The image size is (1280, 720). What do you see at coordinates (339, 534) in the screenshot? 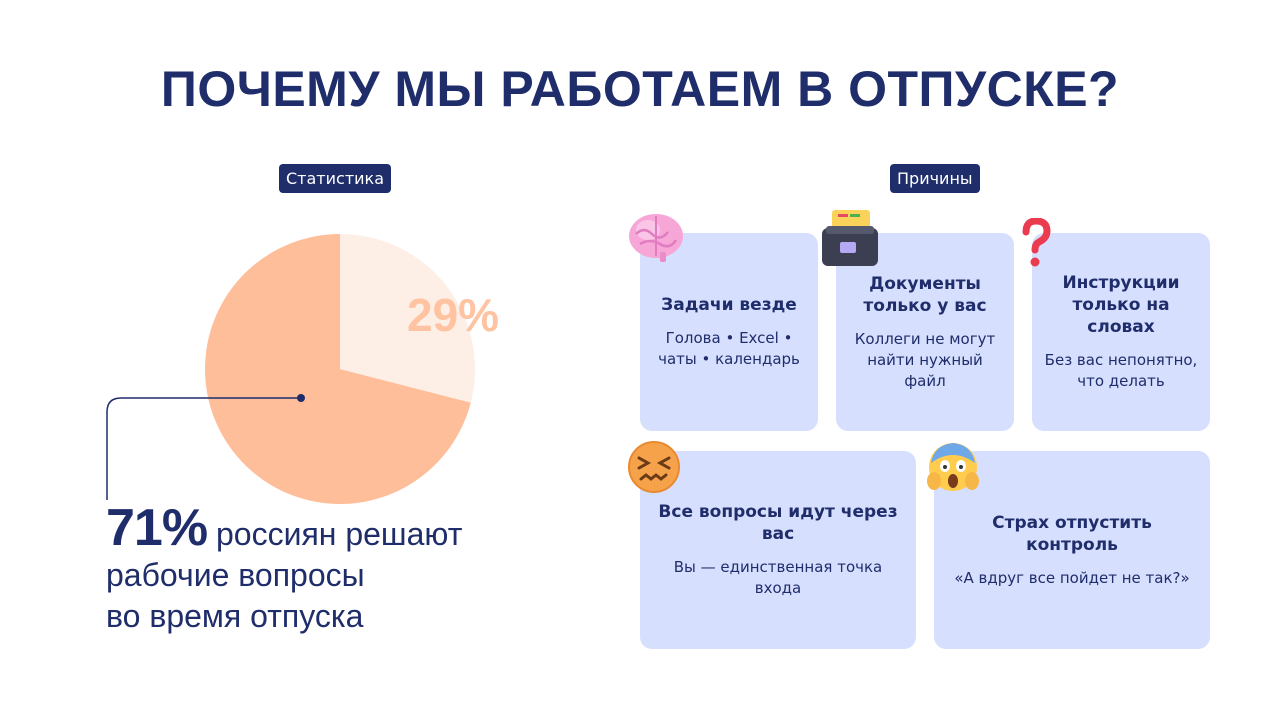
I see `stat-line1: россиян решают` at bounding box center [339, 534].